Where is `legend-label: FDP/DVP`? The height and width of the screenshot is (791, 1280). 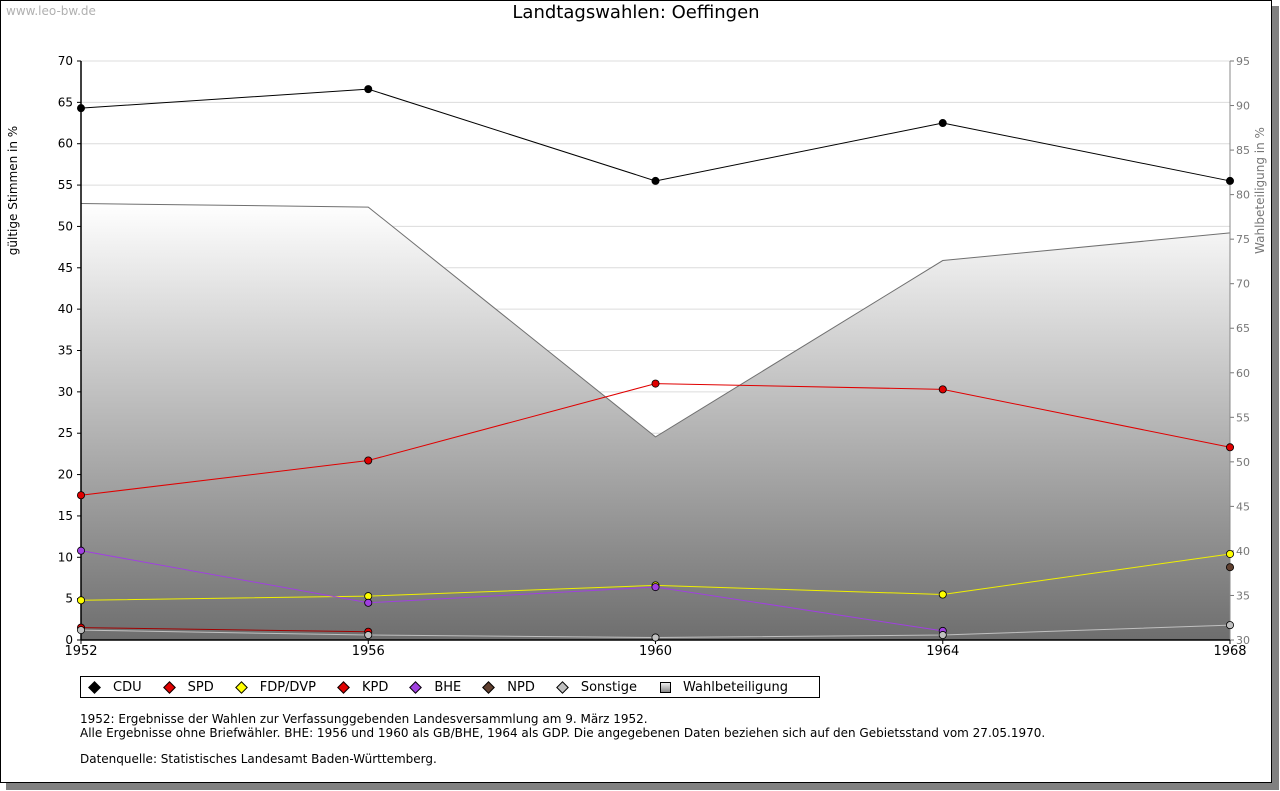 legend-label: FDP/DVP is located at coordinates (287, 687).